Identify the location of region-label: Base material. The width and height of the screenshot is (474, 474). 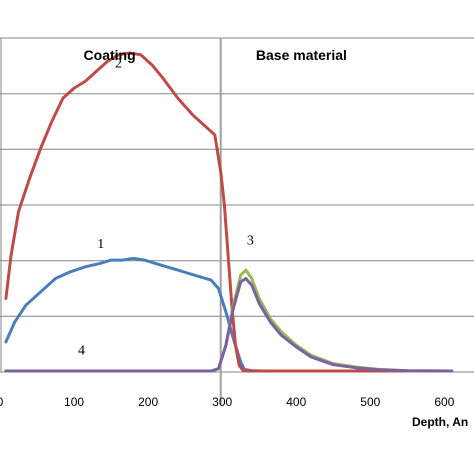
(301, 55).